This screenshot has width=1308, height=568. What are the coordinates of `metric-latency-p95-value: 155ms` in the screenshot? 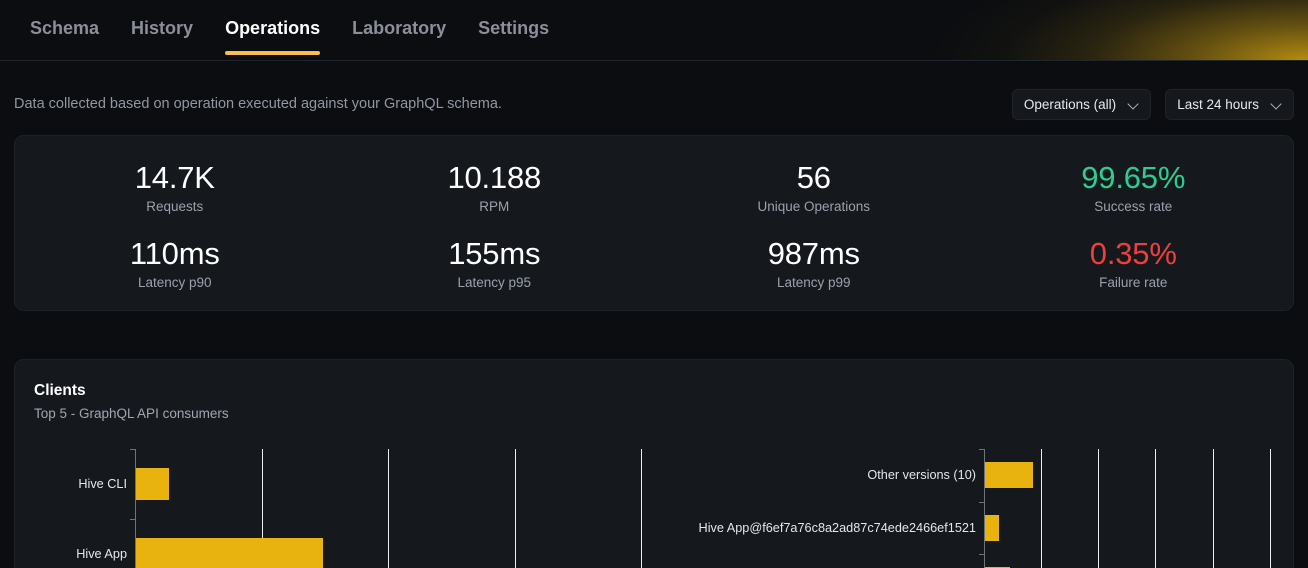 It's located at (494, 253).